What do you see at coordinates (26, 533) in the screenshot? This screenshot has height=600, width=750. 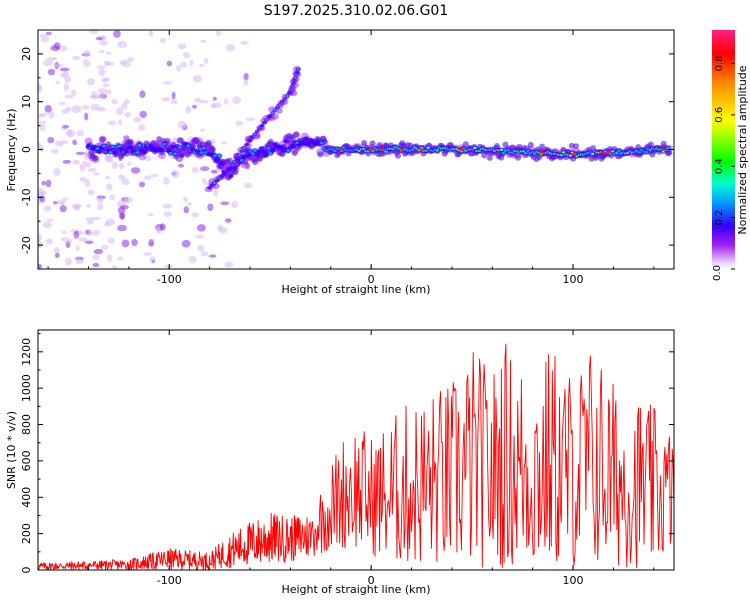 I see `snr-ytick-label: 200` at bounding box center [26, 533].